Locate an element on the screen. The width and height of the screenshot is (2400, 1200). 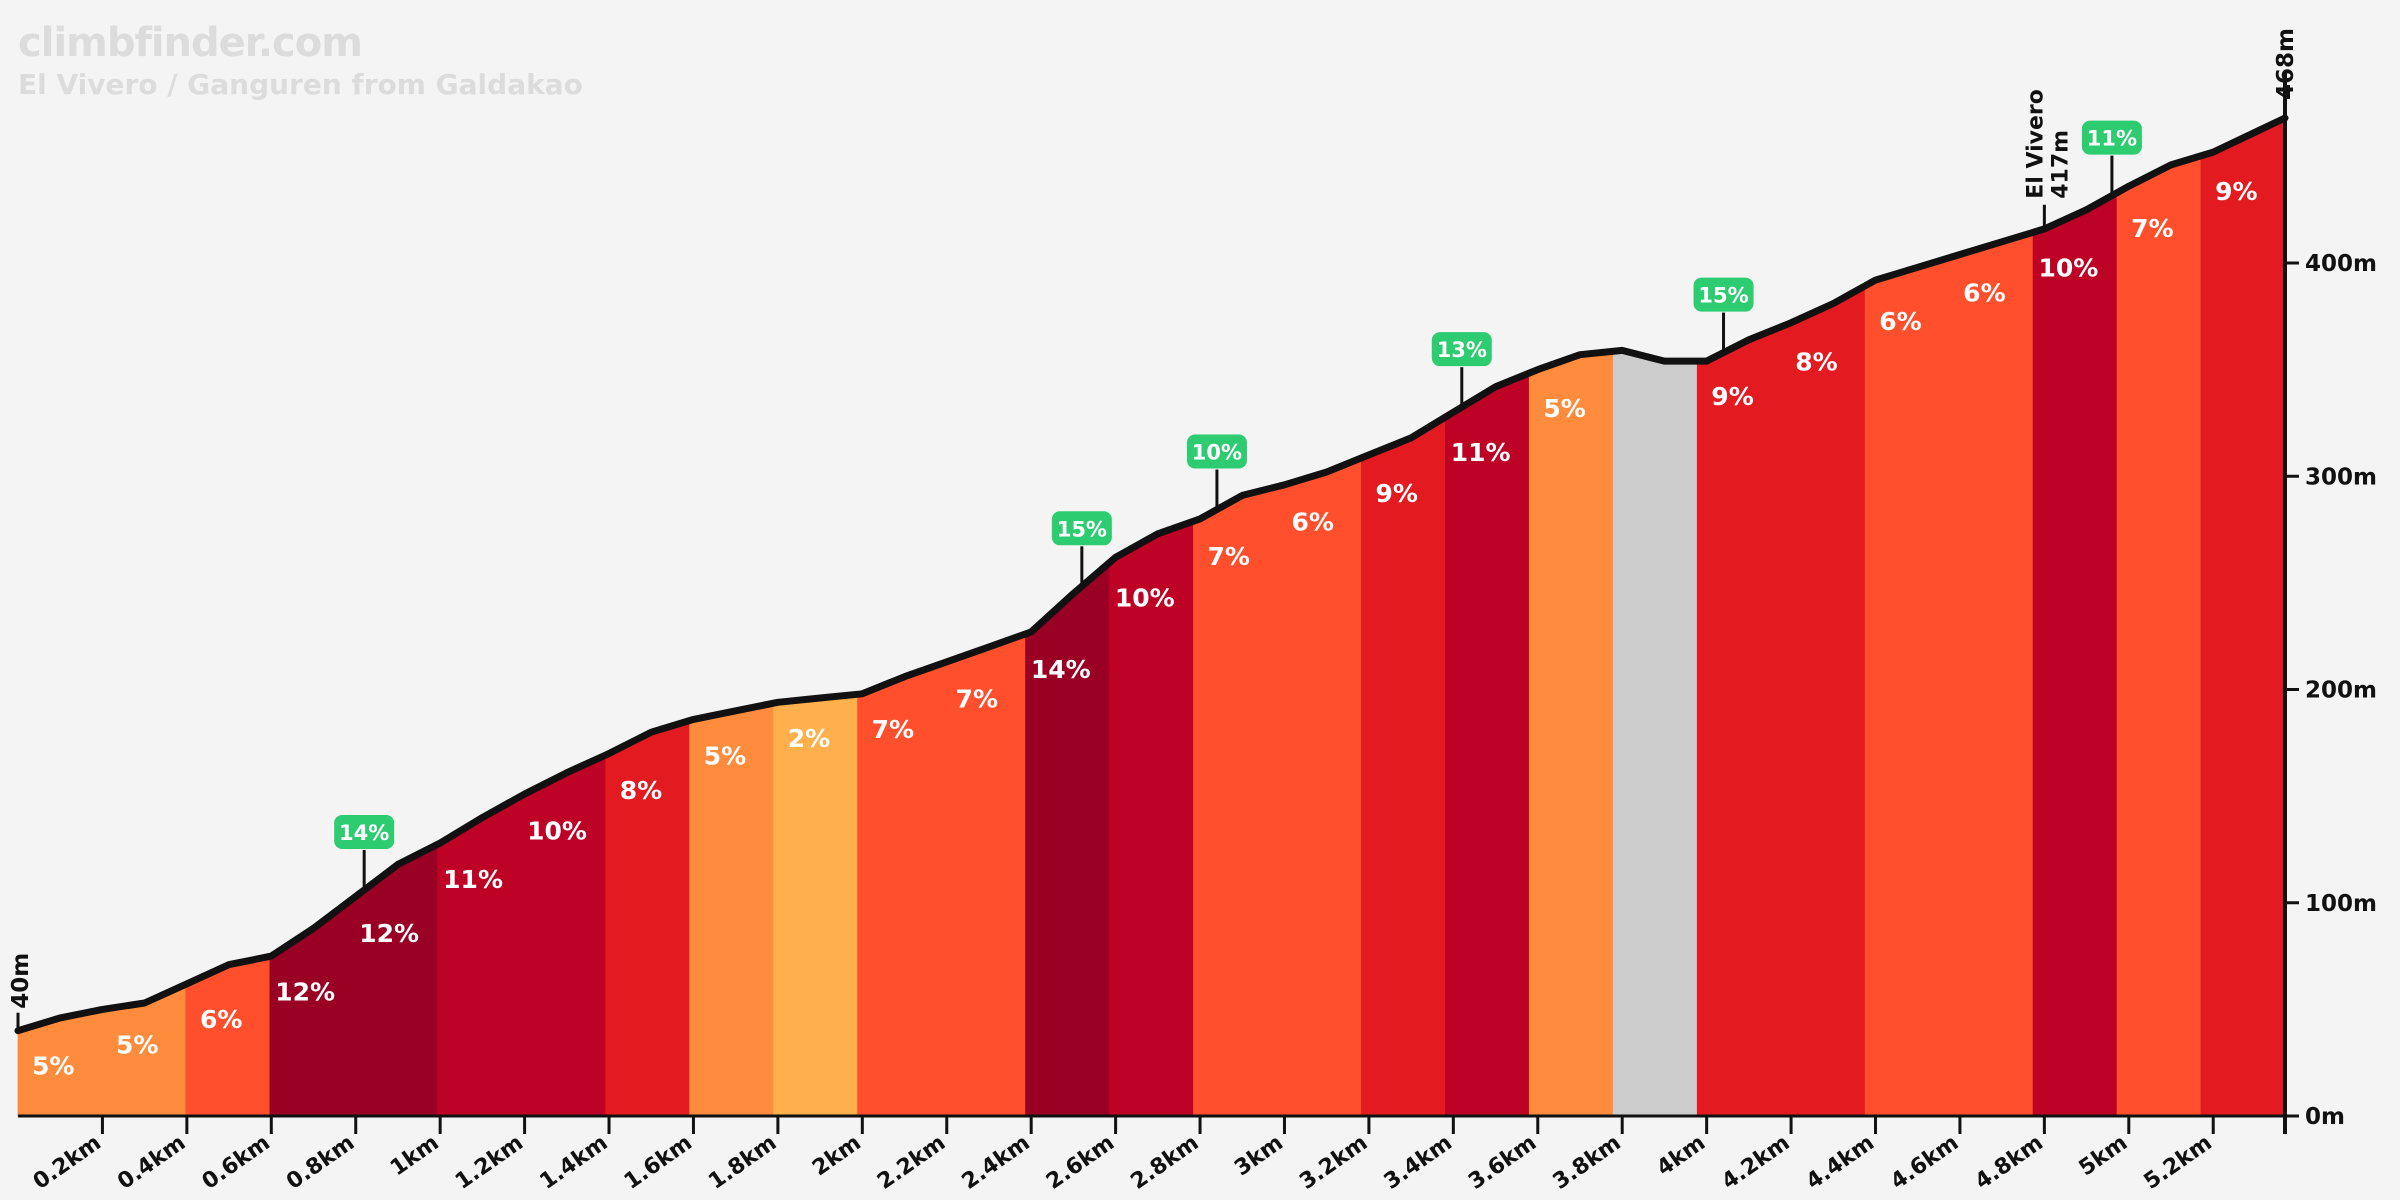
flag-grade-label: 10% is located at coordinates (1217, 453).